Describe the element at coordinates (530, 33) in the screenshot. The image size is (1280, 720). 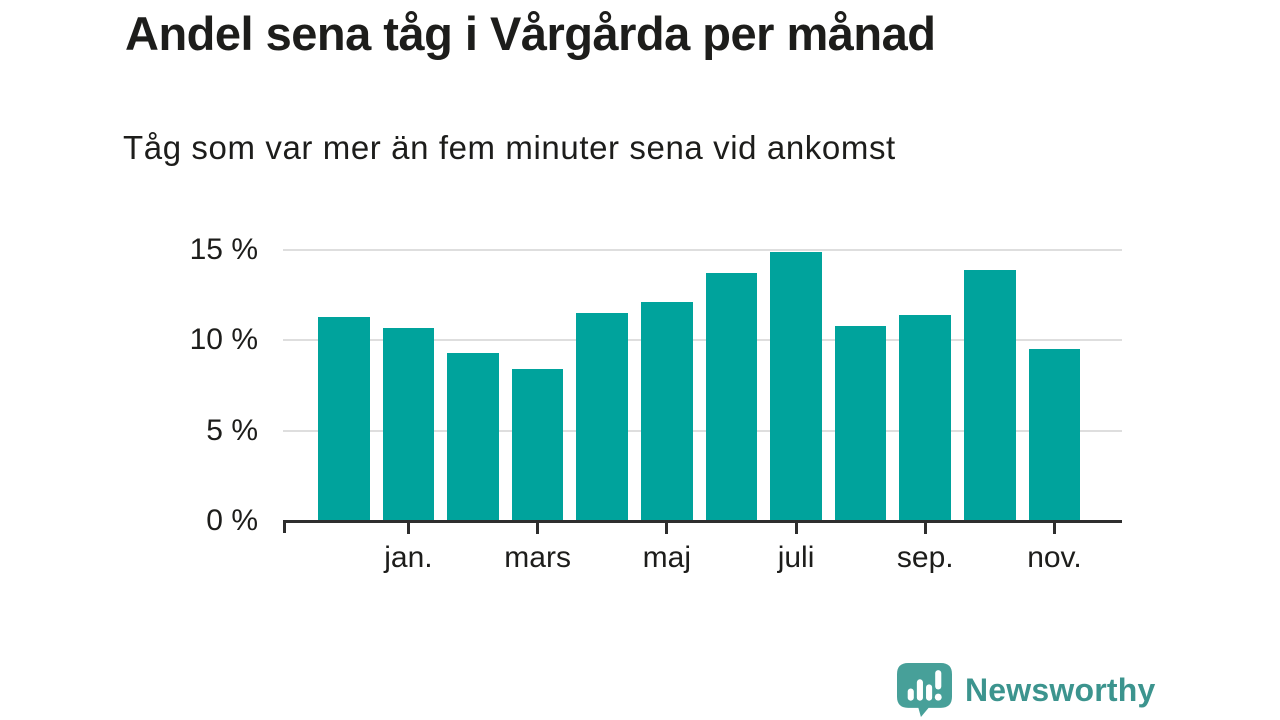
I see `chart-title: Andel sena tåg i Vårgårda per månad` at that location.